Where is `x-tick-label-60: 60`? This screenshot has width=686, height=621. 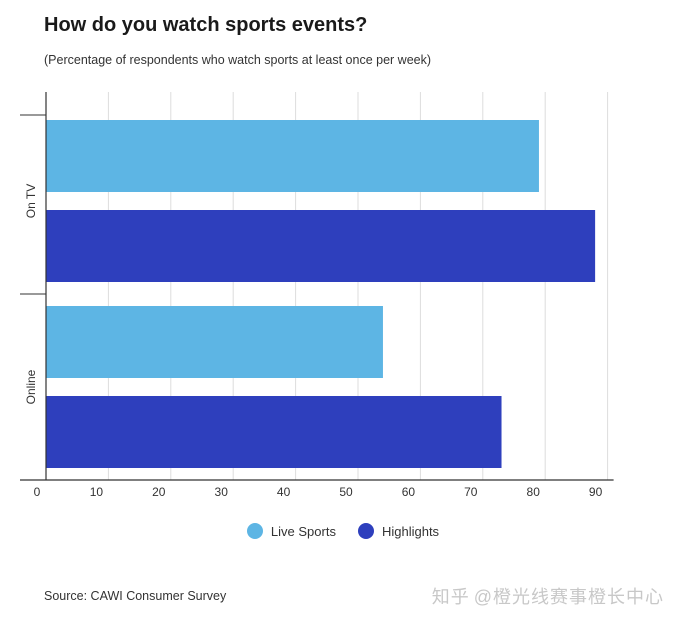
x-tick-label-60: 60 is located at coordinates (409, 492).